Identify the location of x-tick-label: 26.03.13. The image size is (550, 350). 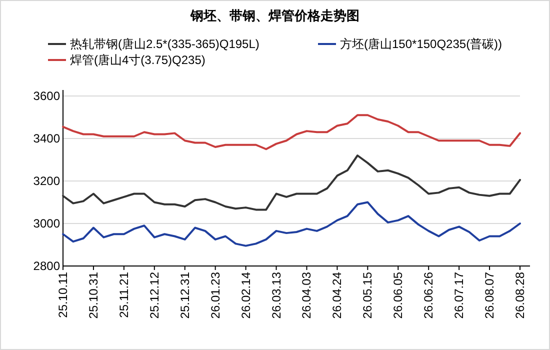
(276, 295).